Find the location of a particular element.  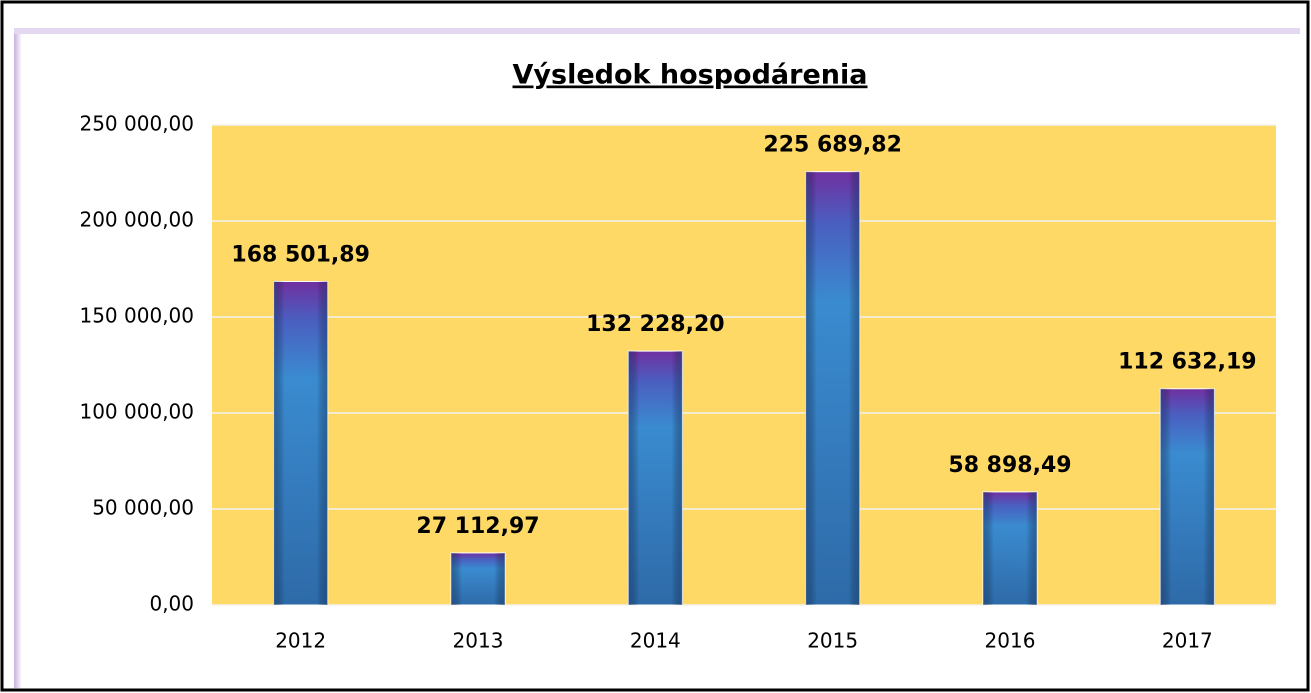

data-label: 168 501,89 is located at coordinates (300, 254).